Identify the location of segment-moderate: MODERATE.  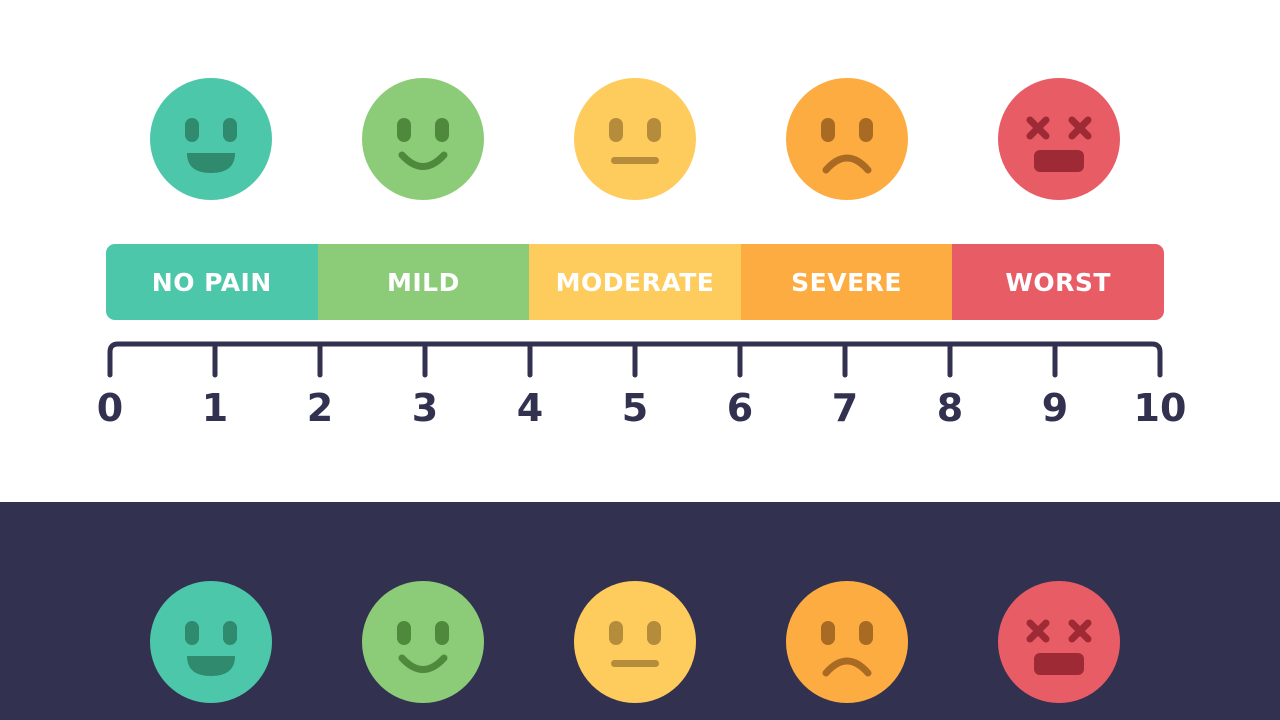
(635, 282).